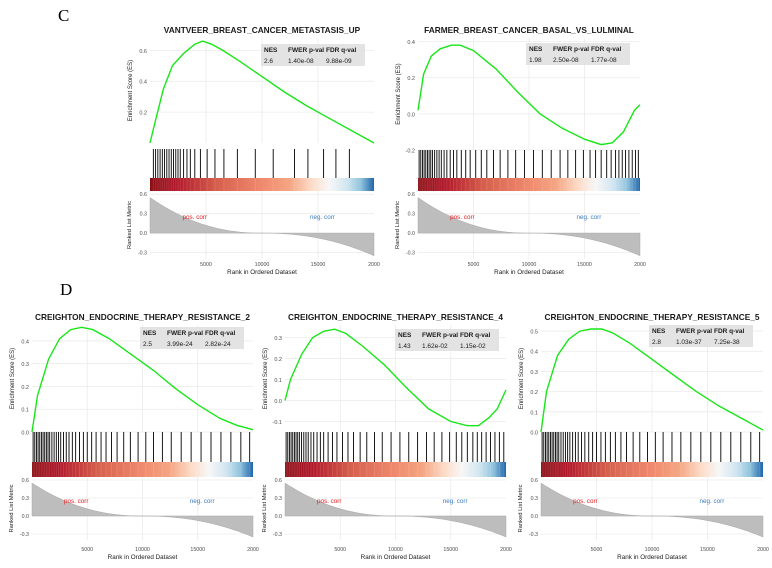  Describe the element at coordinates (656, 342) in the screenshot. I see `stats-value: 2.8` at that location.